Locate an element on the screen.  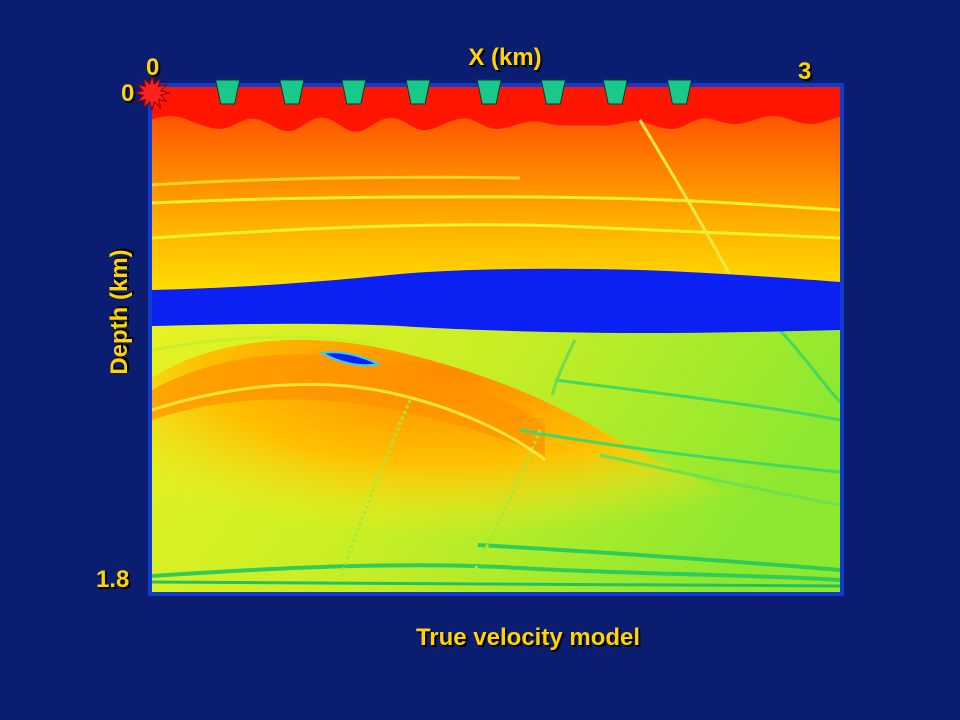
acquisition-marks is located at coordinates (413, 93).